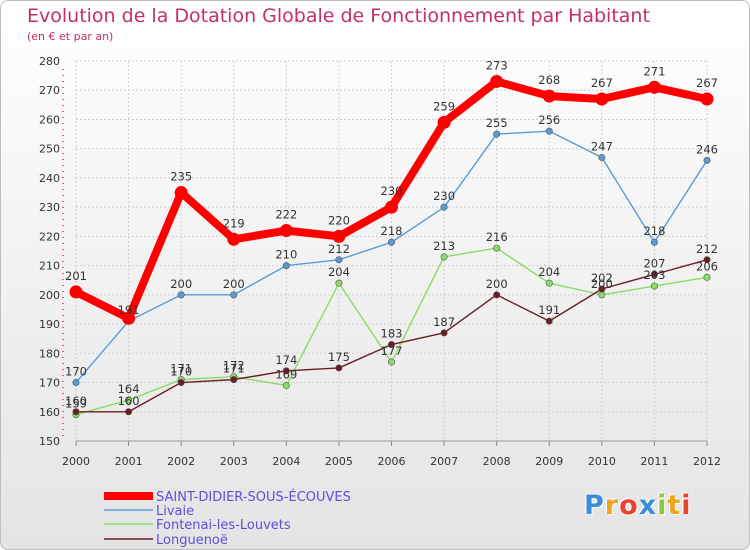  What do you see at coordinates (654, 263) in the screenshot?
I see `data-label: 207` at bounding box center [654, 263].